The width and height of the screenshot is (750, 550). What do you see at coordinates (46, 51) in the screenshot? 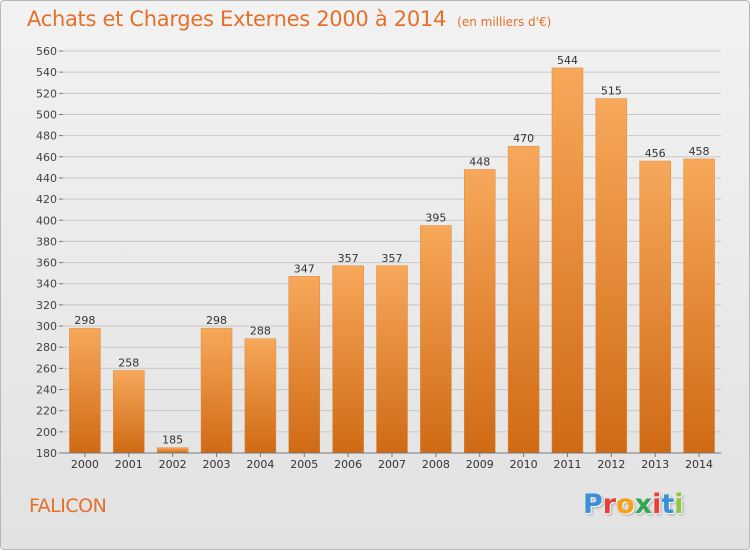
I see `y-tick-label: 560` at bounding box center [46, 51].